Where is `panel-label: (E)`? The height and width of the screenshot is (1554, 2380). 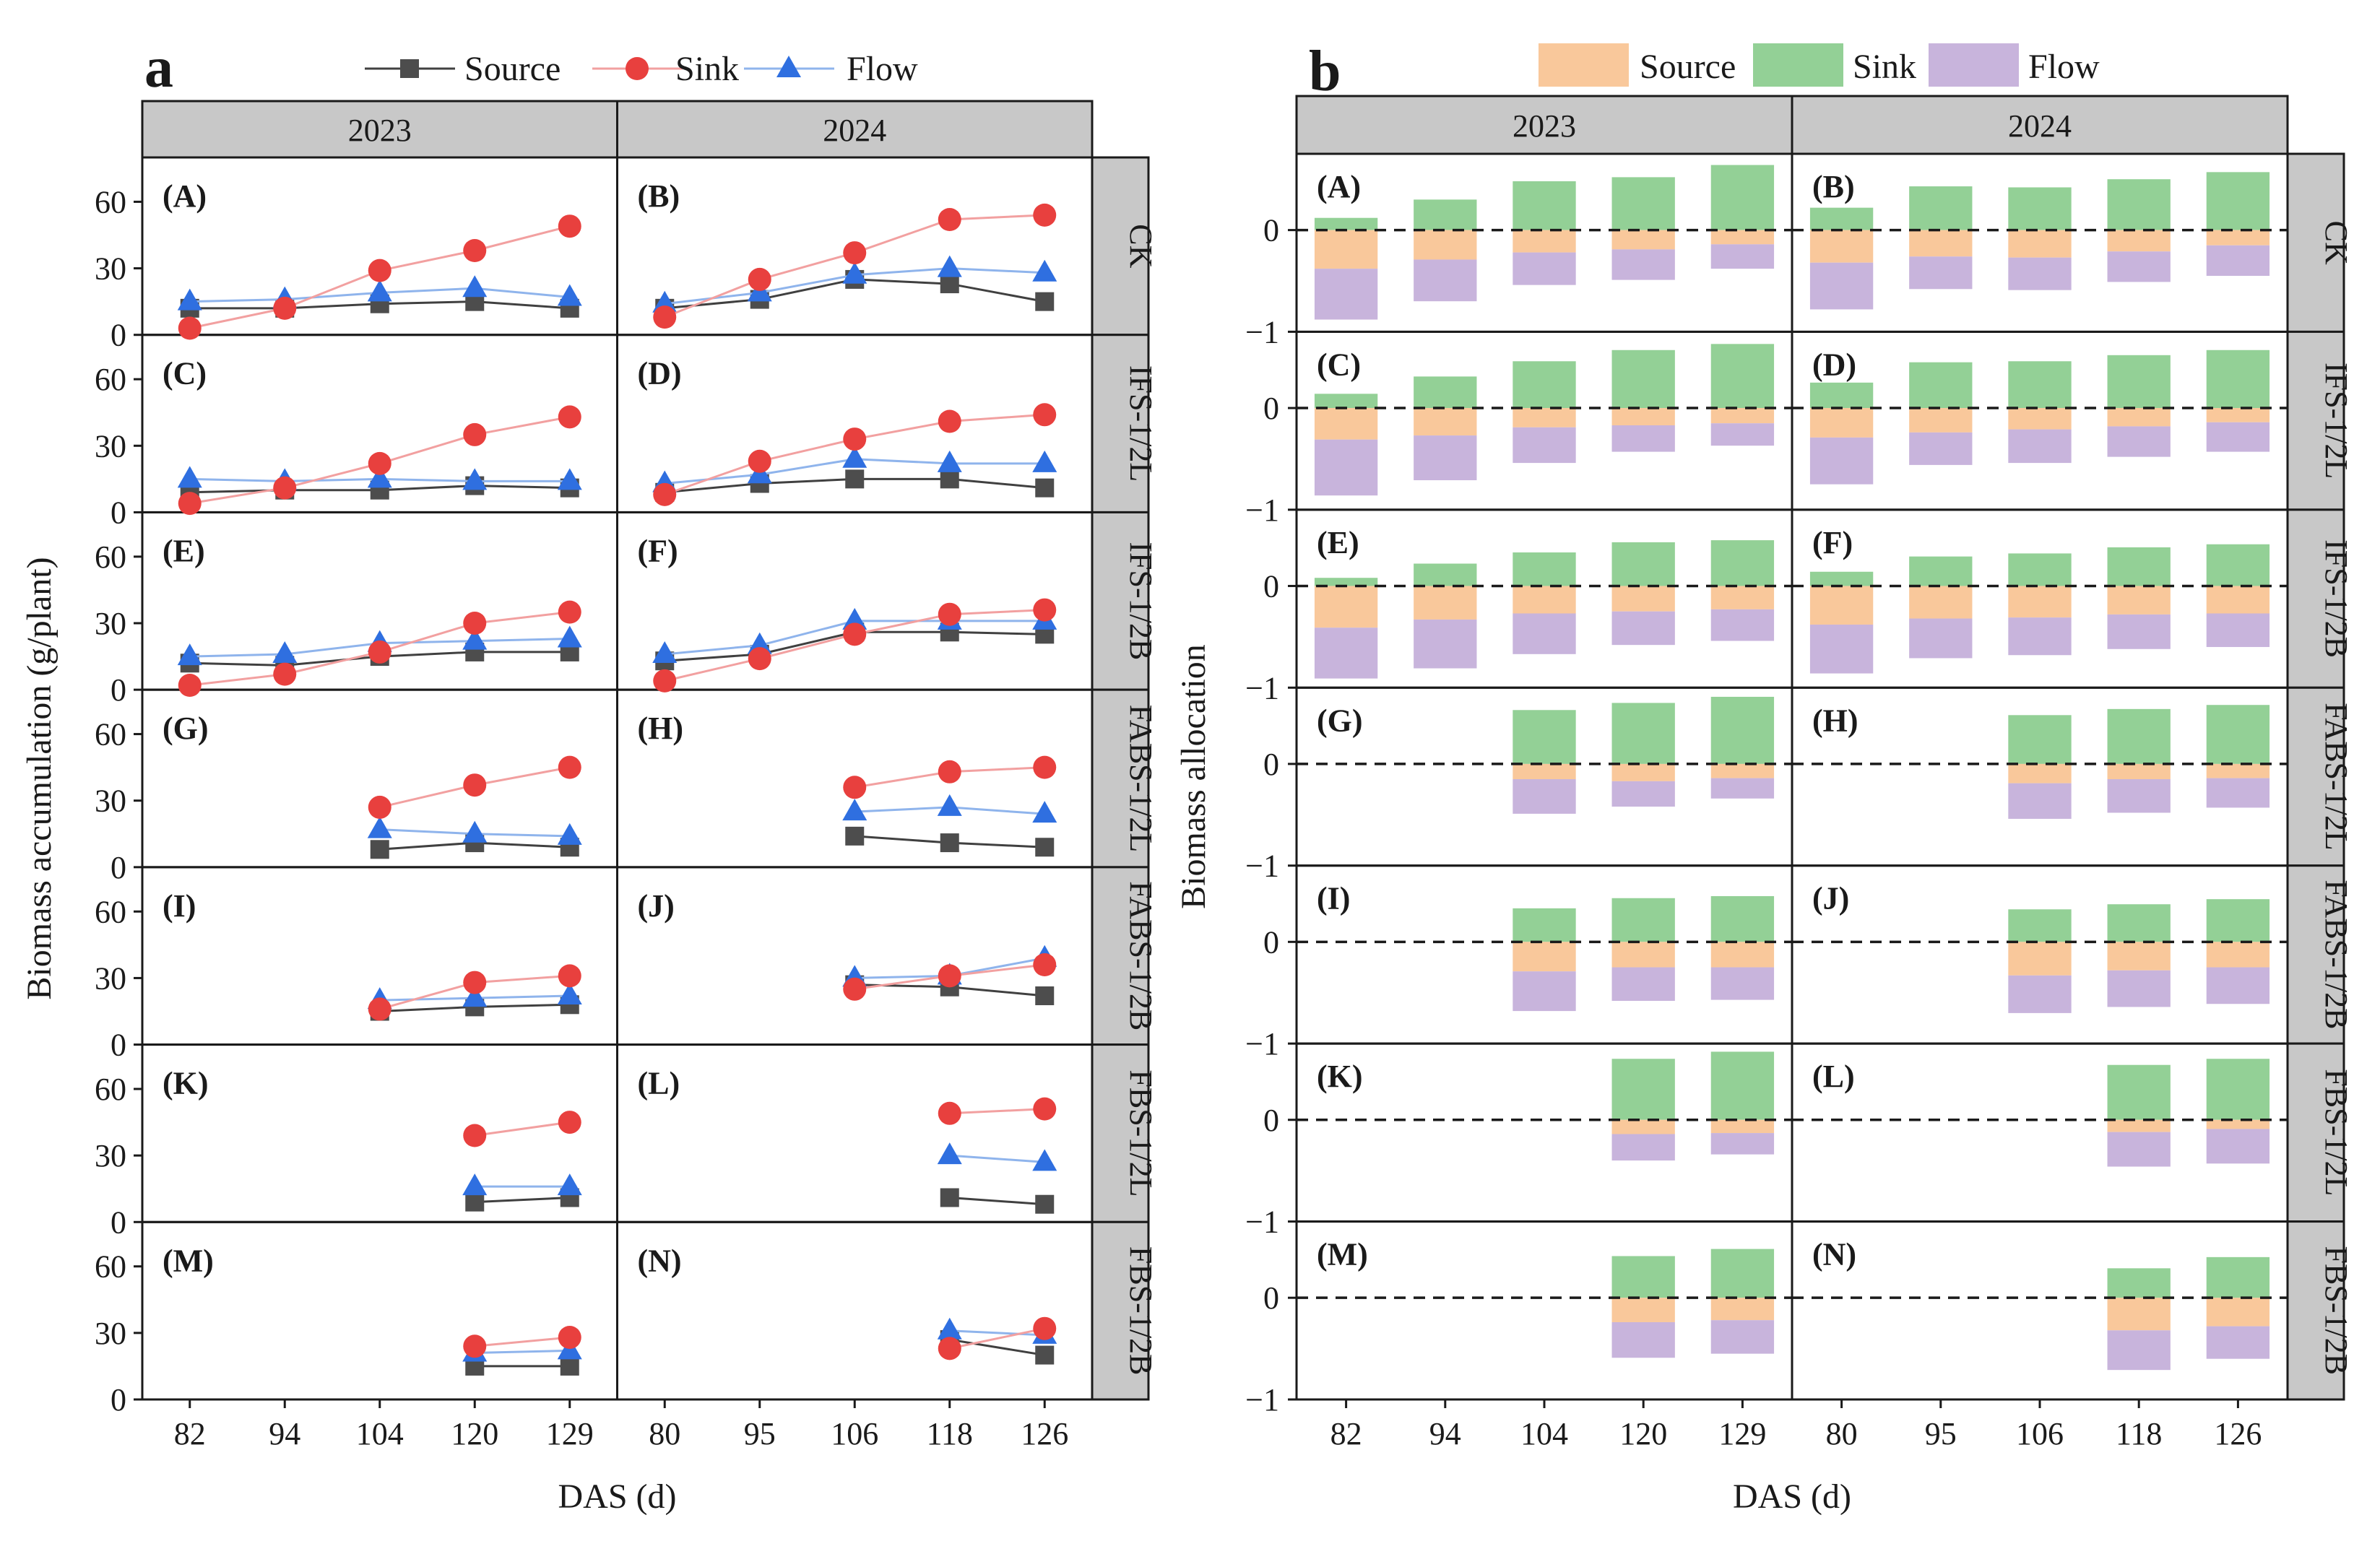 panel-label: (E) is located at coordinates (184, 550).